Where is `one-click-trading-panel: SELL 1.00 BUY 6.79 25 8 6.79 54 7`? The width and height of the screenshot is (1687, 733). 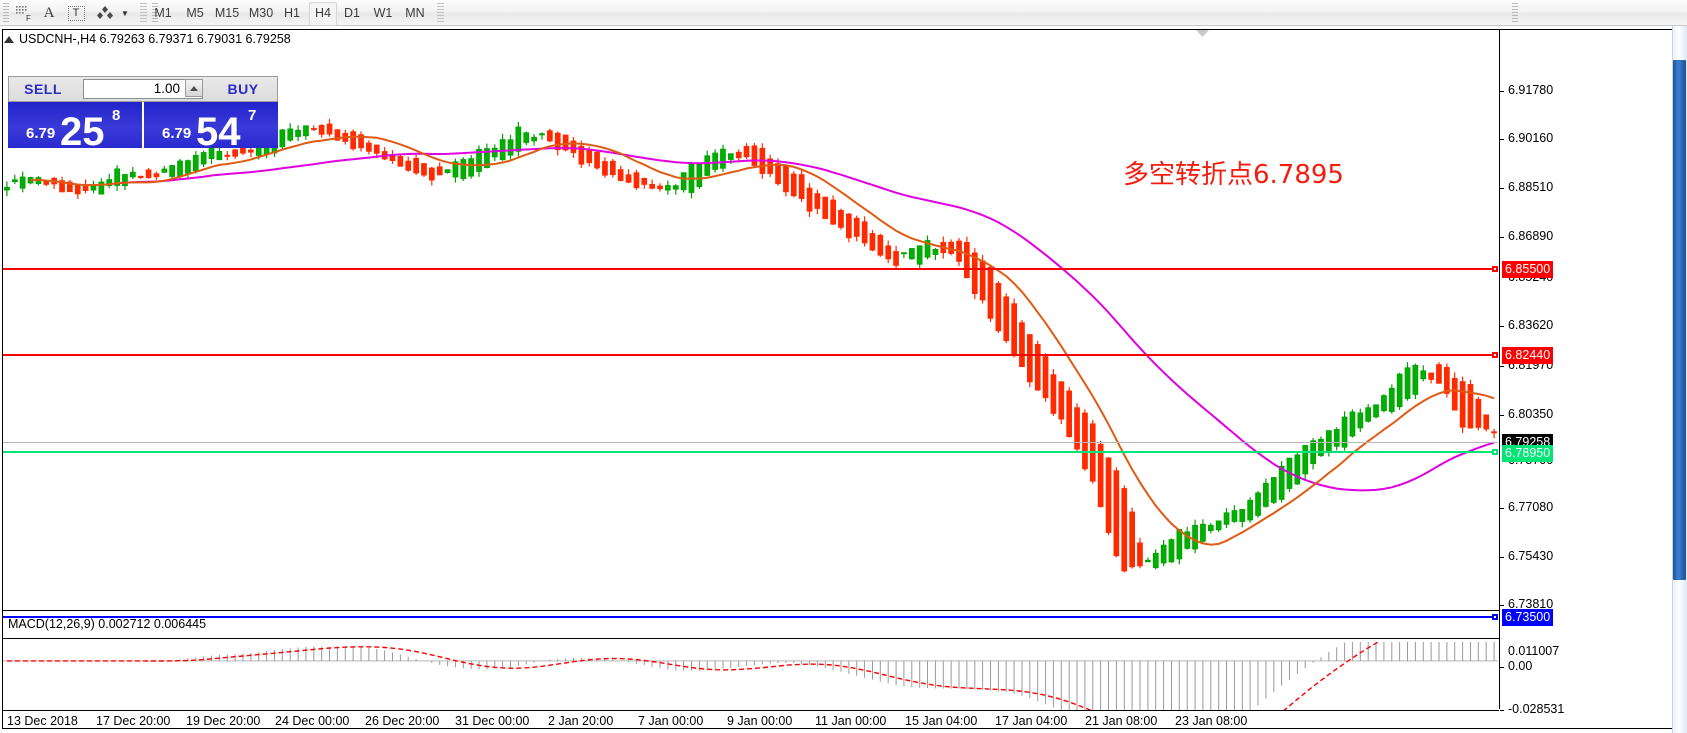 one-click-trading-panel: SELL 1.00 BUY 6.79 25 8 6.79 54 7 is located at coordinates (143, 114).